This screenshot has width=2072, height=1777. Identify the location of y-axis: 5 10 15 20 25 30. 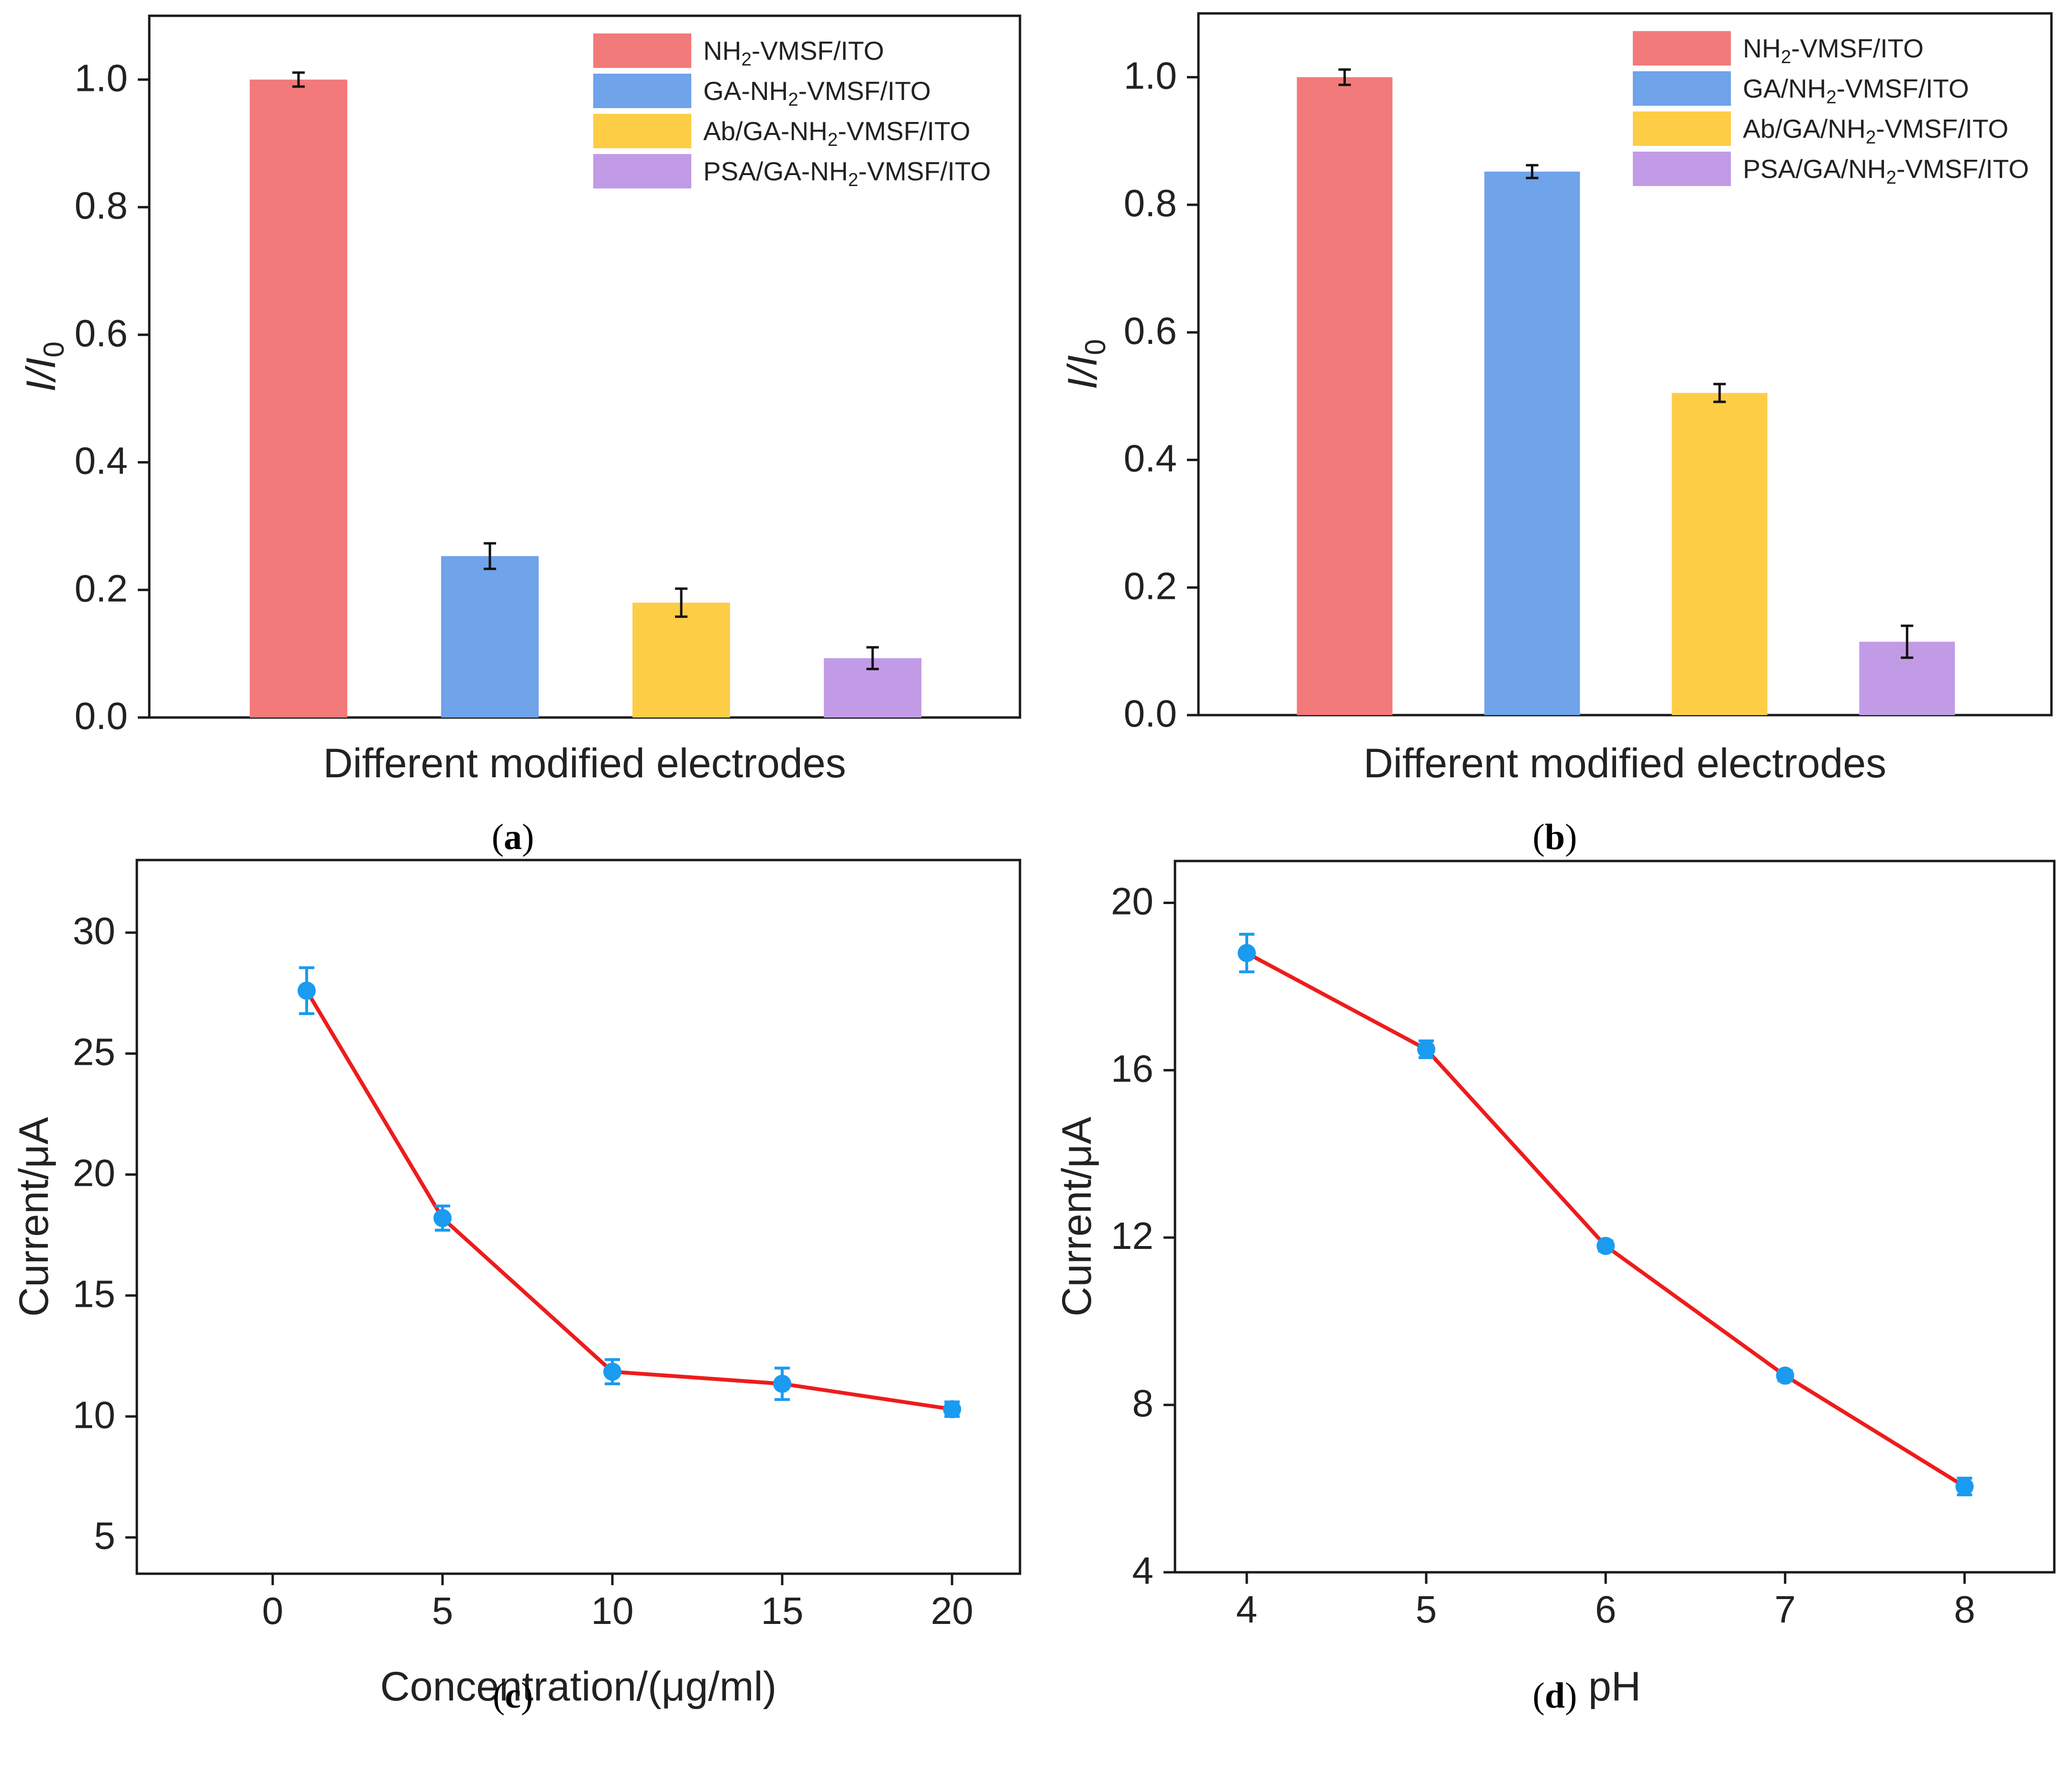
(105, 1233).